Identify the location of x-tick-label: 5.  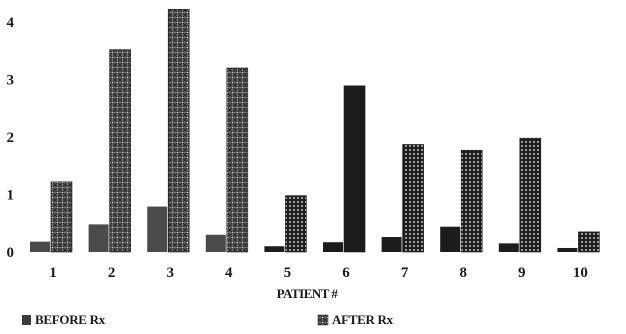
(288, 273).